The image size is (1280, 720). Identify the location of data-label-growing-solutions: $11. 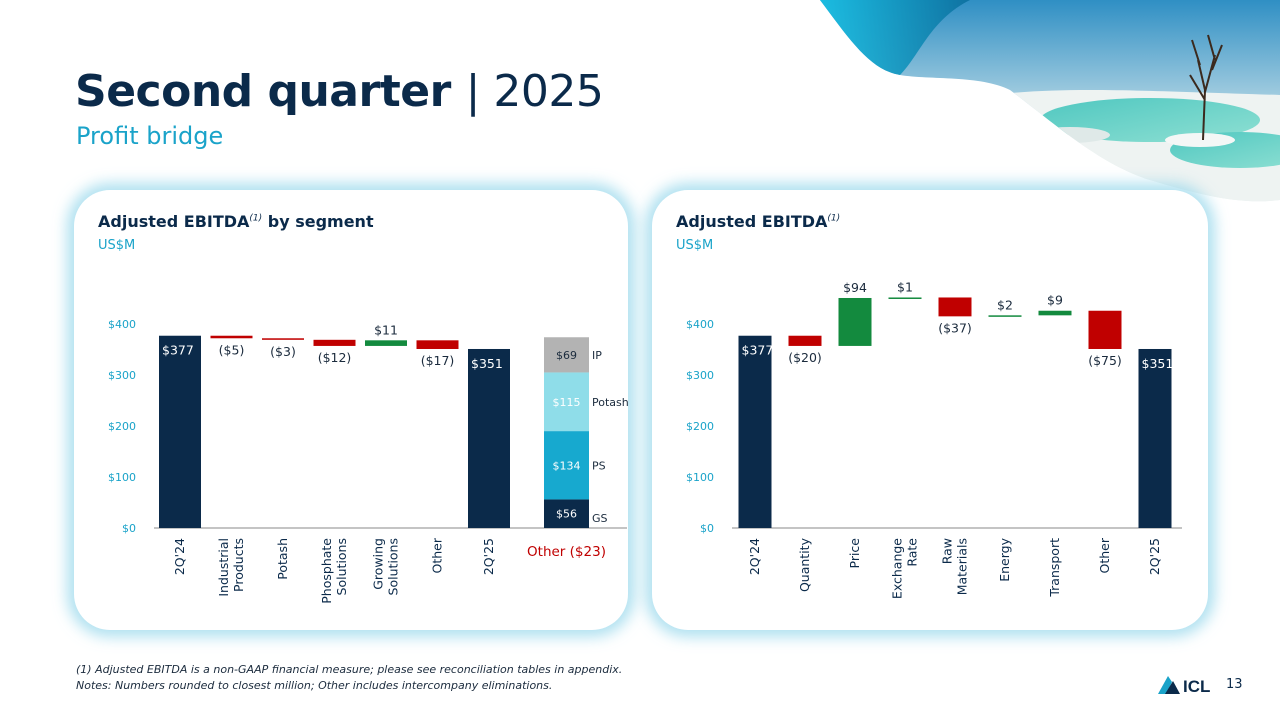
(386, 329).